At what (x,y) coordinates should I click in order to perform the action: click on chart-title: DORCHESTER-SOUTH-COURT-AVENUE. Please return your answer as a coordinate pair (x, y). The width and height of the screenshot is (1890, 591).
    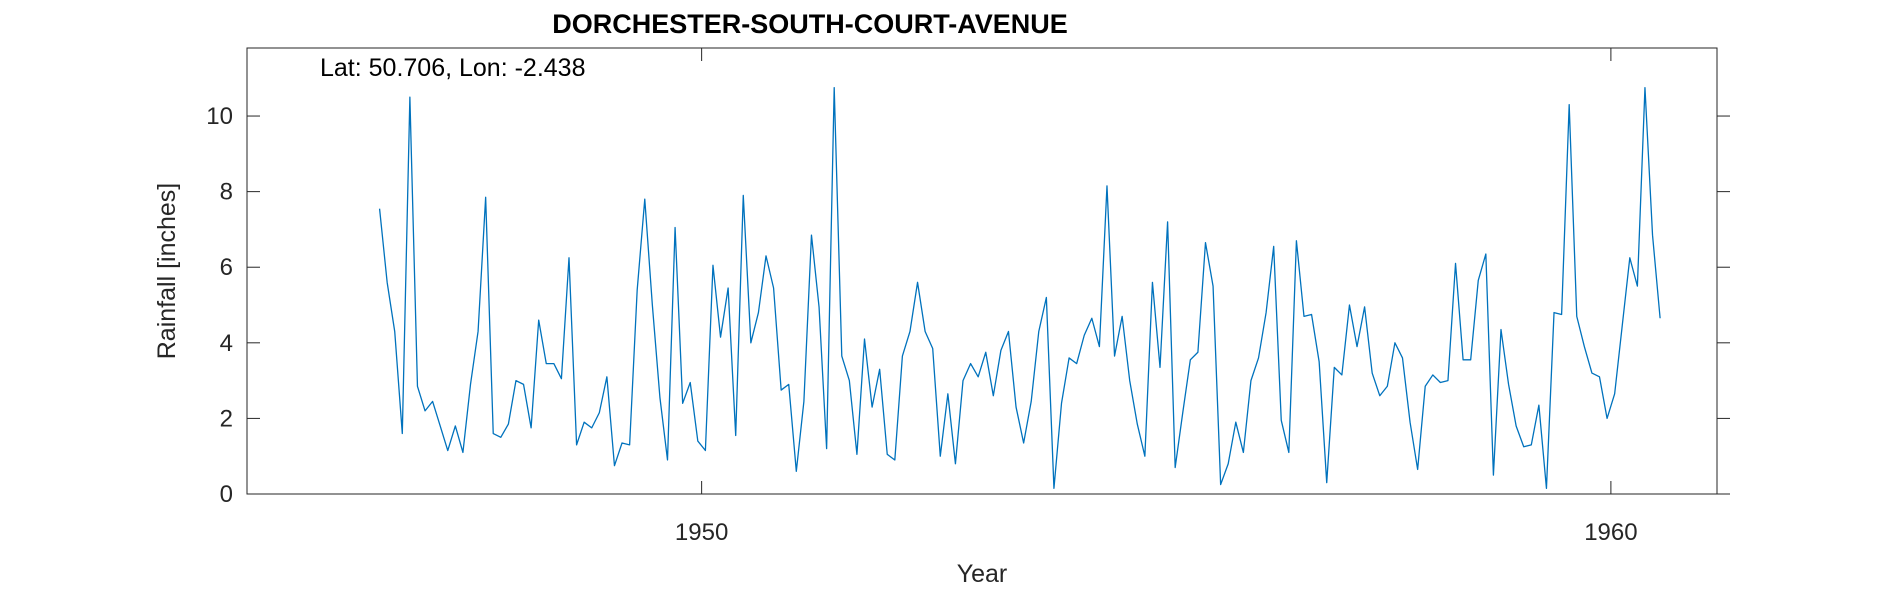
    Looking at the image, I should click on (810, 24).